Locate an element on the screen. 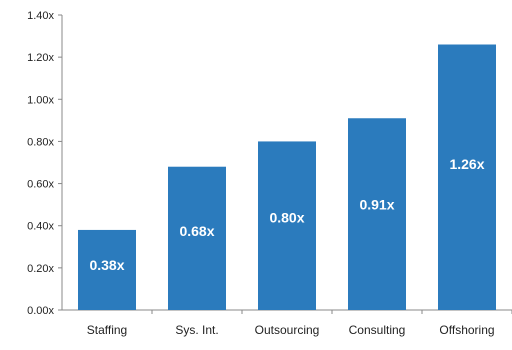  data-label: 0.68x is located at coordinates (196, 231).